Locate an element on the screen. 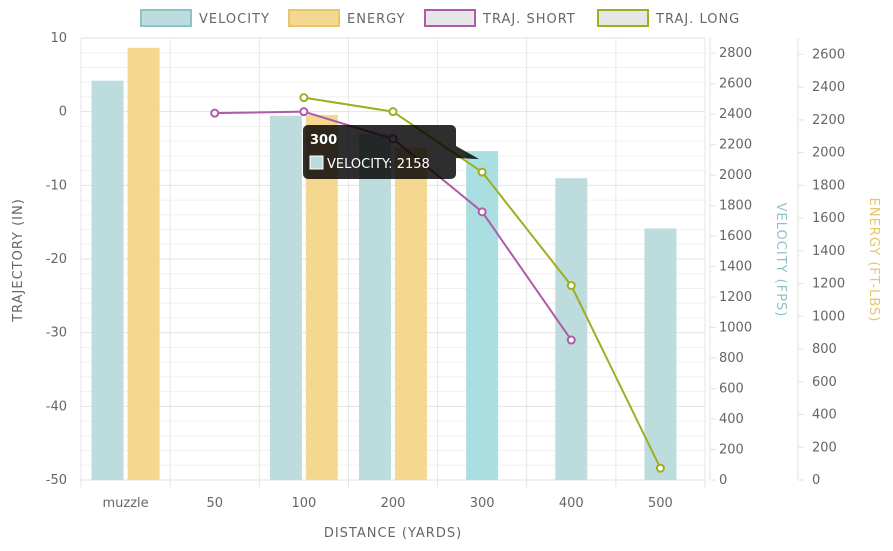 The width and height of the screenshot is (893, 551). energy-tick-label: 2400 is located at coordinates (828, 87).